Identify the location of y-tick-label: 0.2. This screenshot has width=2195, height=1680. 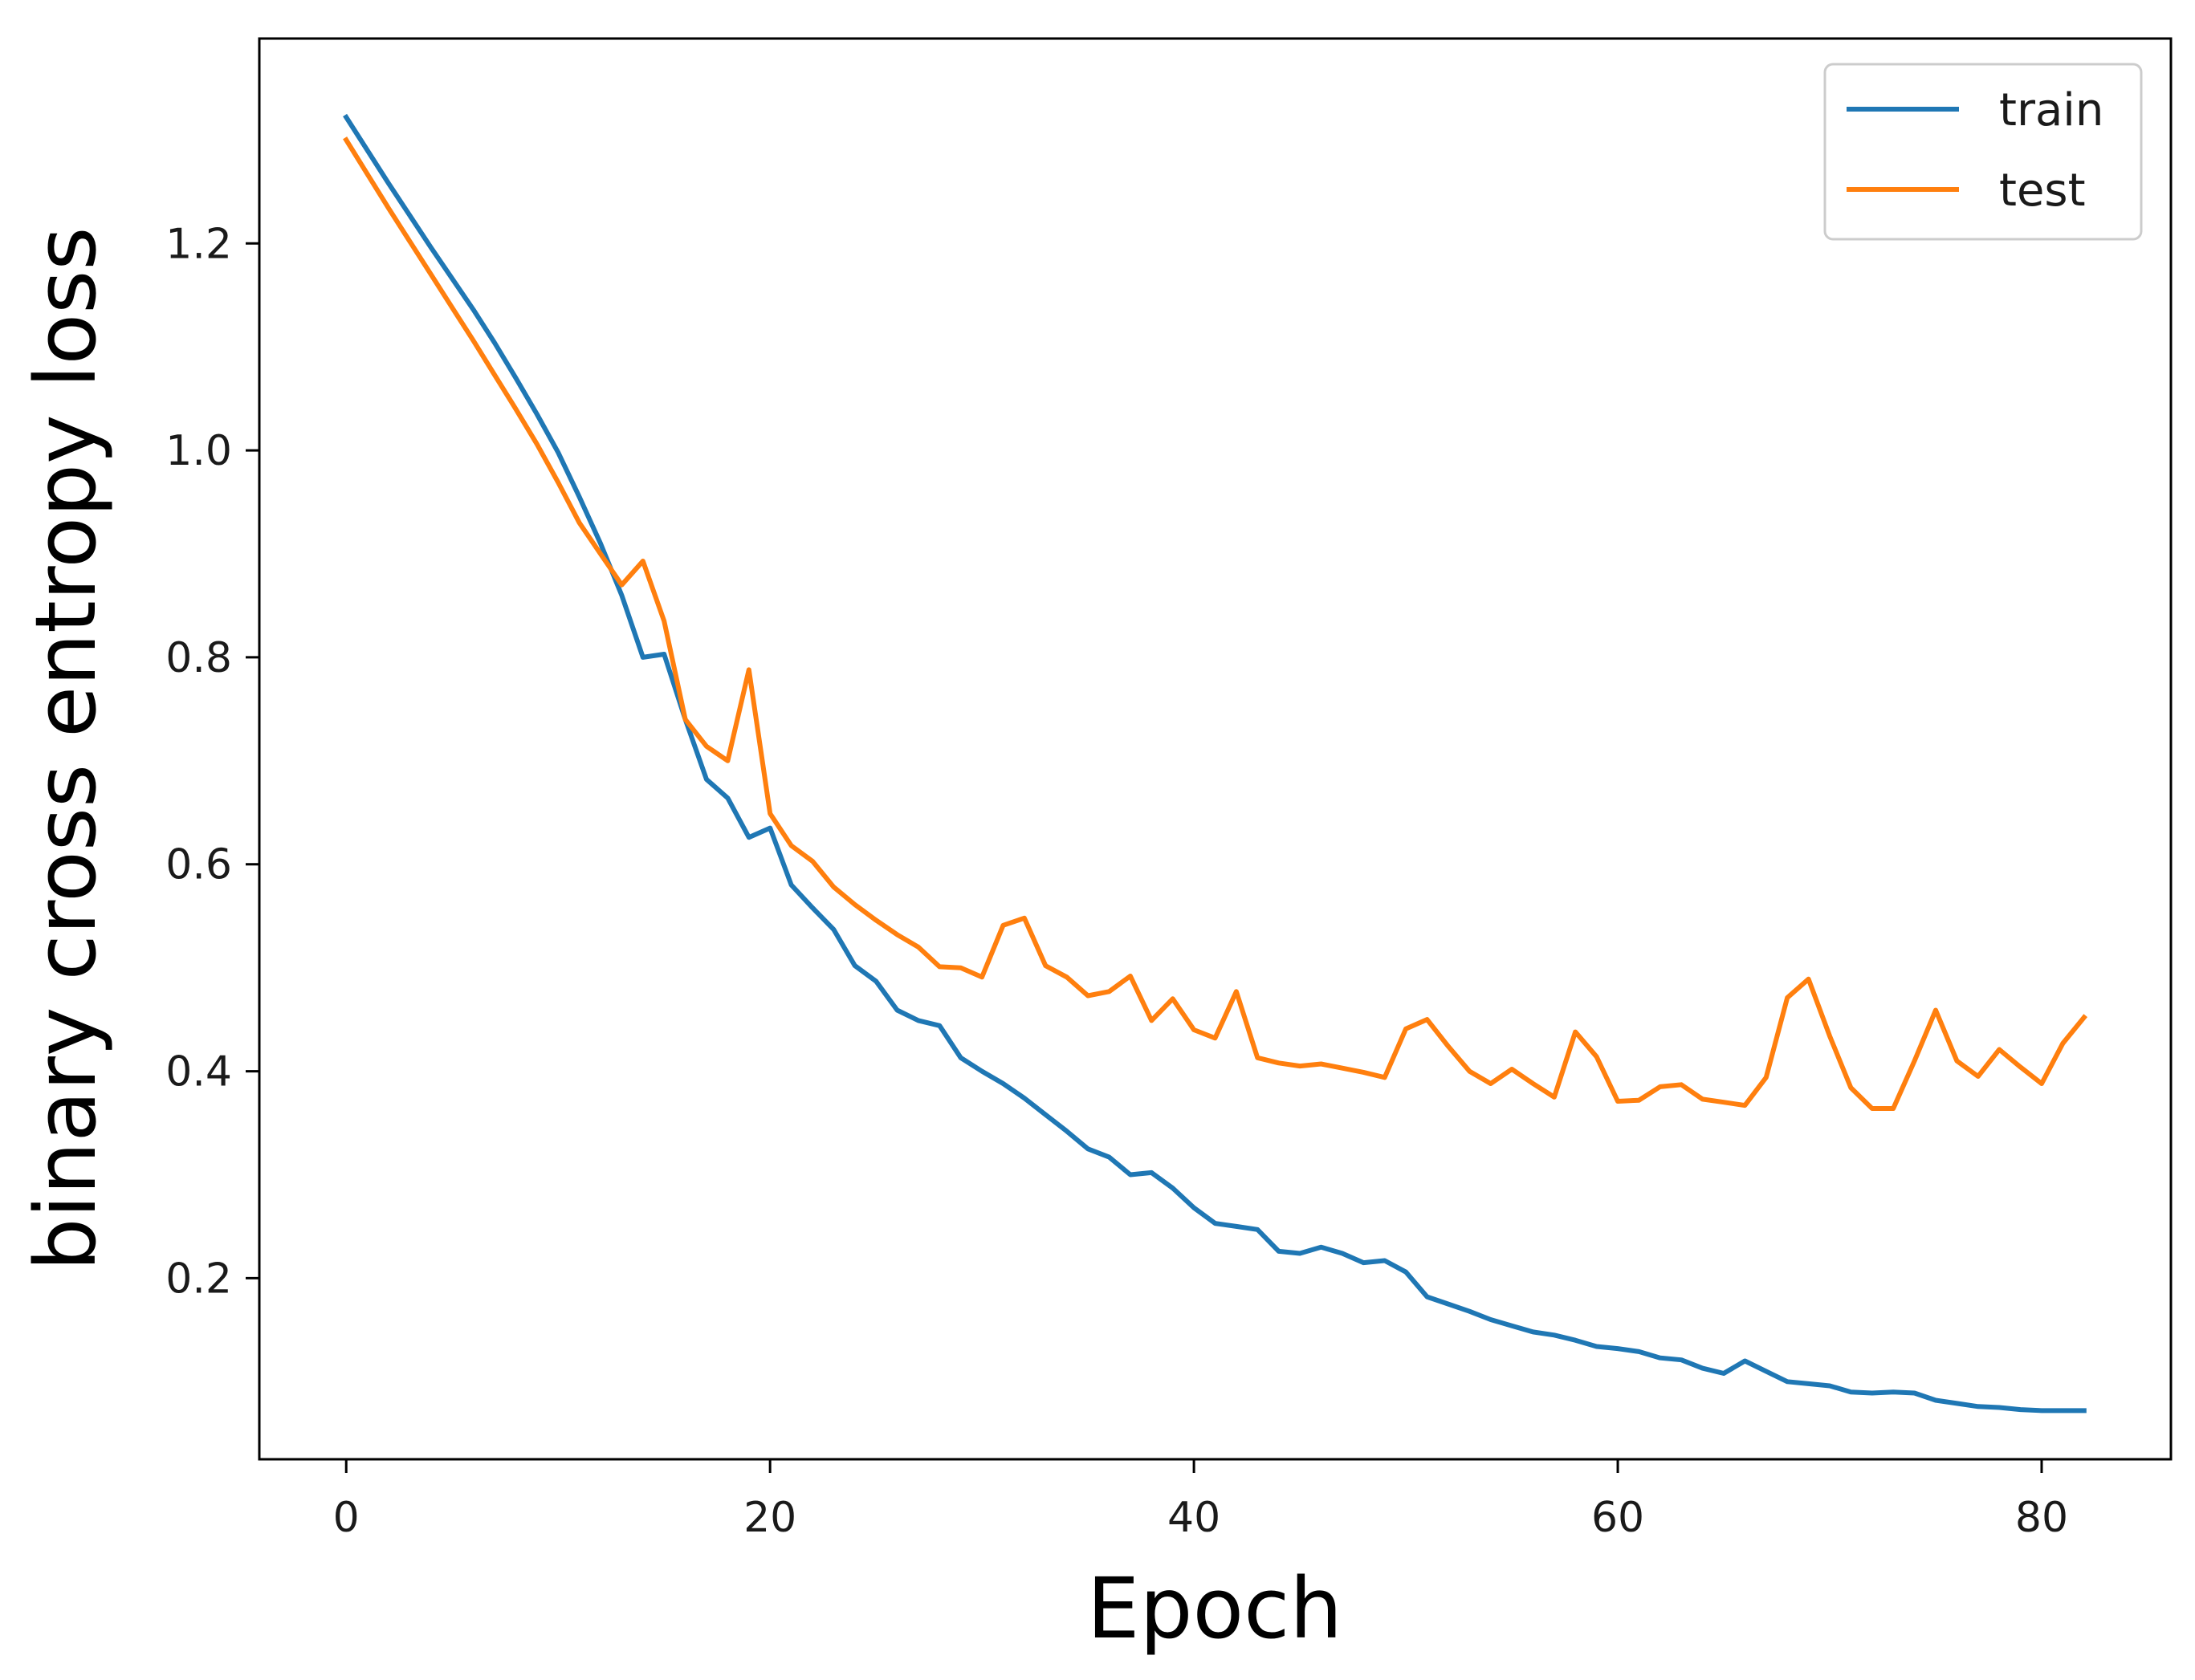
(198, 1279).